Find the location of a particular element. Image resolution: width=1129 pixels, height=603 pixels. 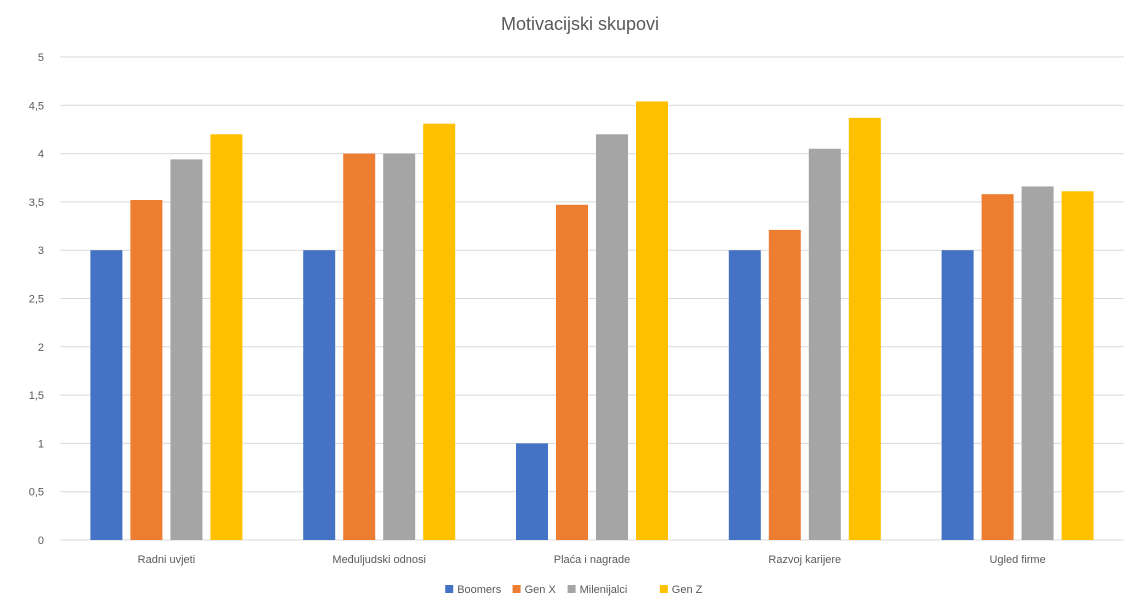

legend-label: Milenijalci is located at coordinates (604, 590).